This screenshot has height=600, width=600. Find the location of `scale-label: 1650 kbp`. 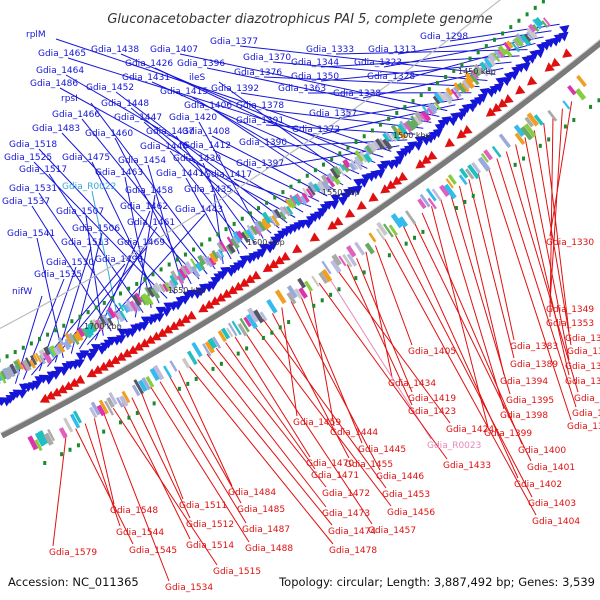

scale-label: 1650 kbp is located at coordinates (187, 290).